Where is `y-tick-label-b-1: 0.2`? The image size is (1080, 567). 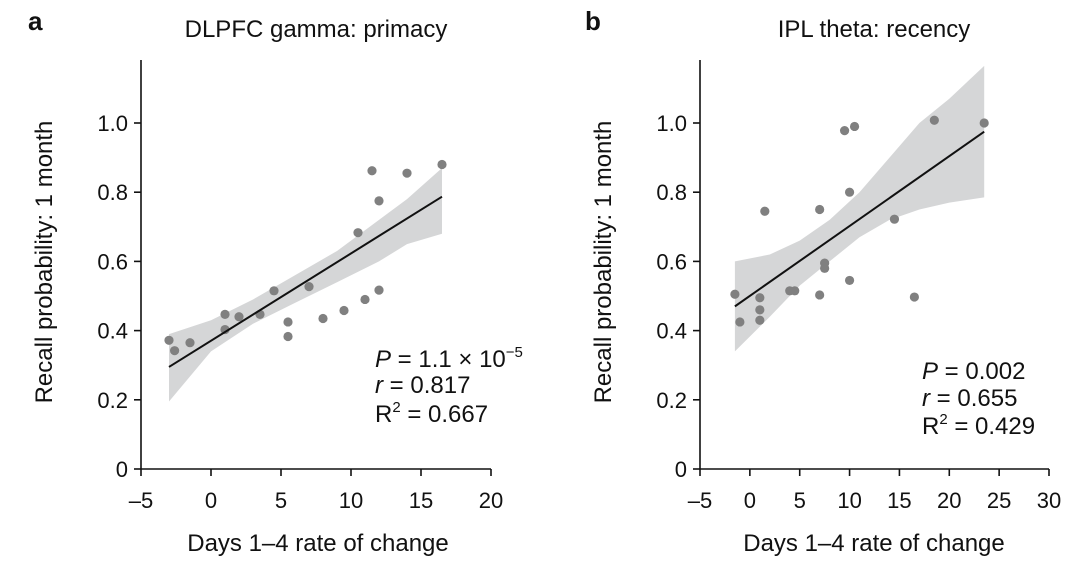 y-tick-label-b-1: 0.2 is located at coordinates (671, 400).